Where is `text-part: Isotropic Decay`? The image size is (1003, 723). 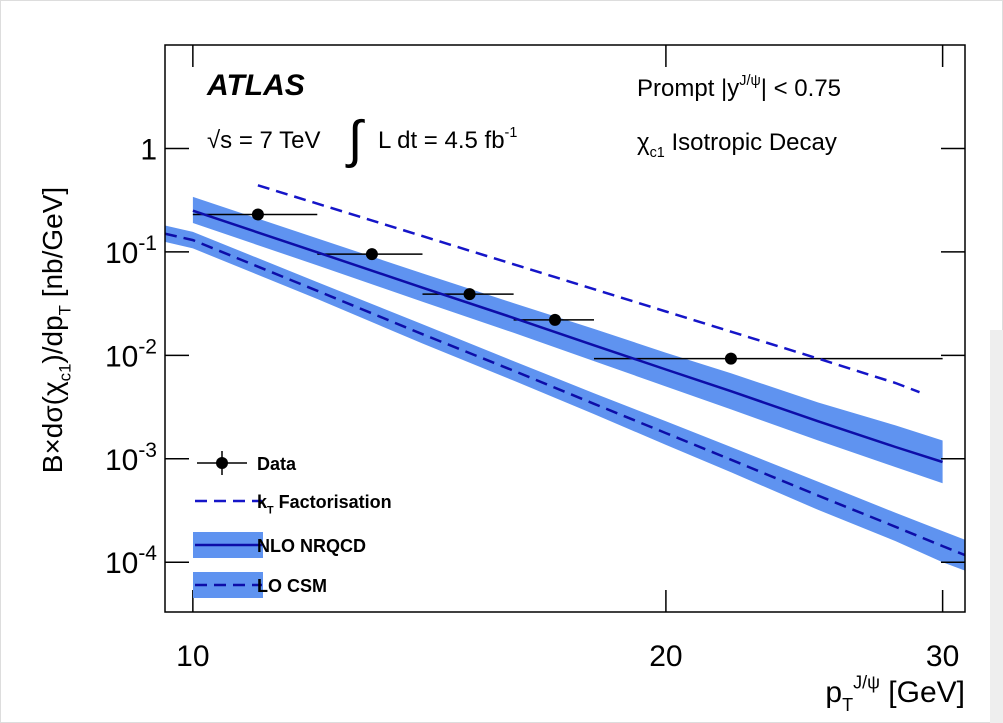
text-part: Isotropic Decay is located at coordinates (751, 142).